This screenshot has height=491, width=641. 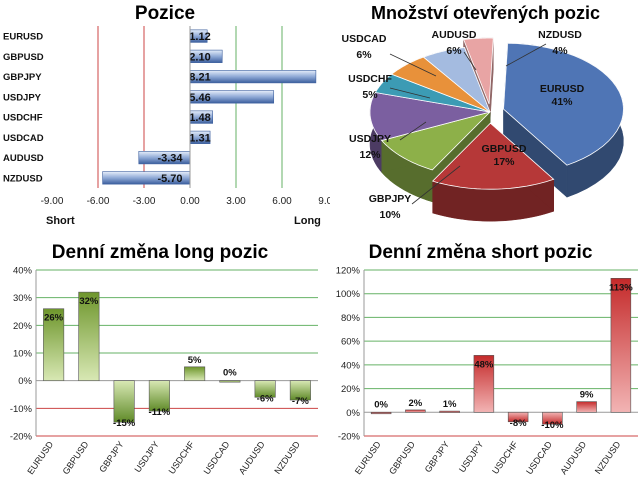 What do you see at coordinates (587, 395) in the screenshot?
I see `bar-value-label: 9%` at bounding box center [587, 395].